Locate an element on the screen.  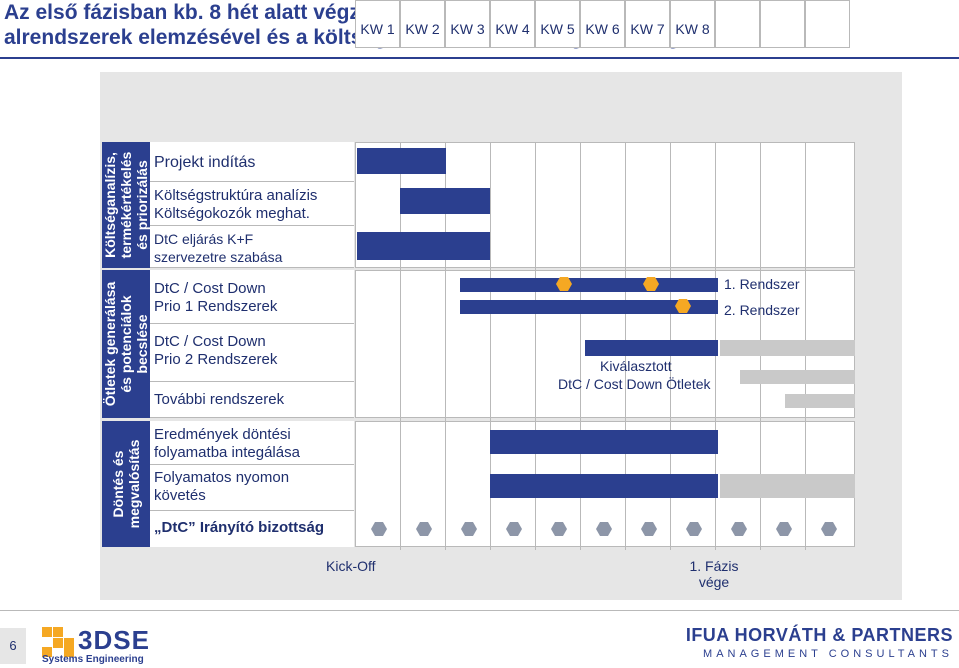
task-further-systems: További rendszerek is located at coordinates (252, 400).